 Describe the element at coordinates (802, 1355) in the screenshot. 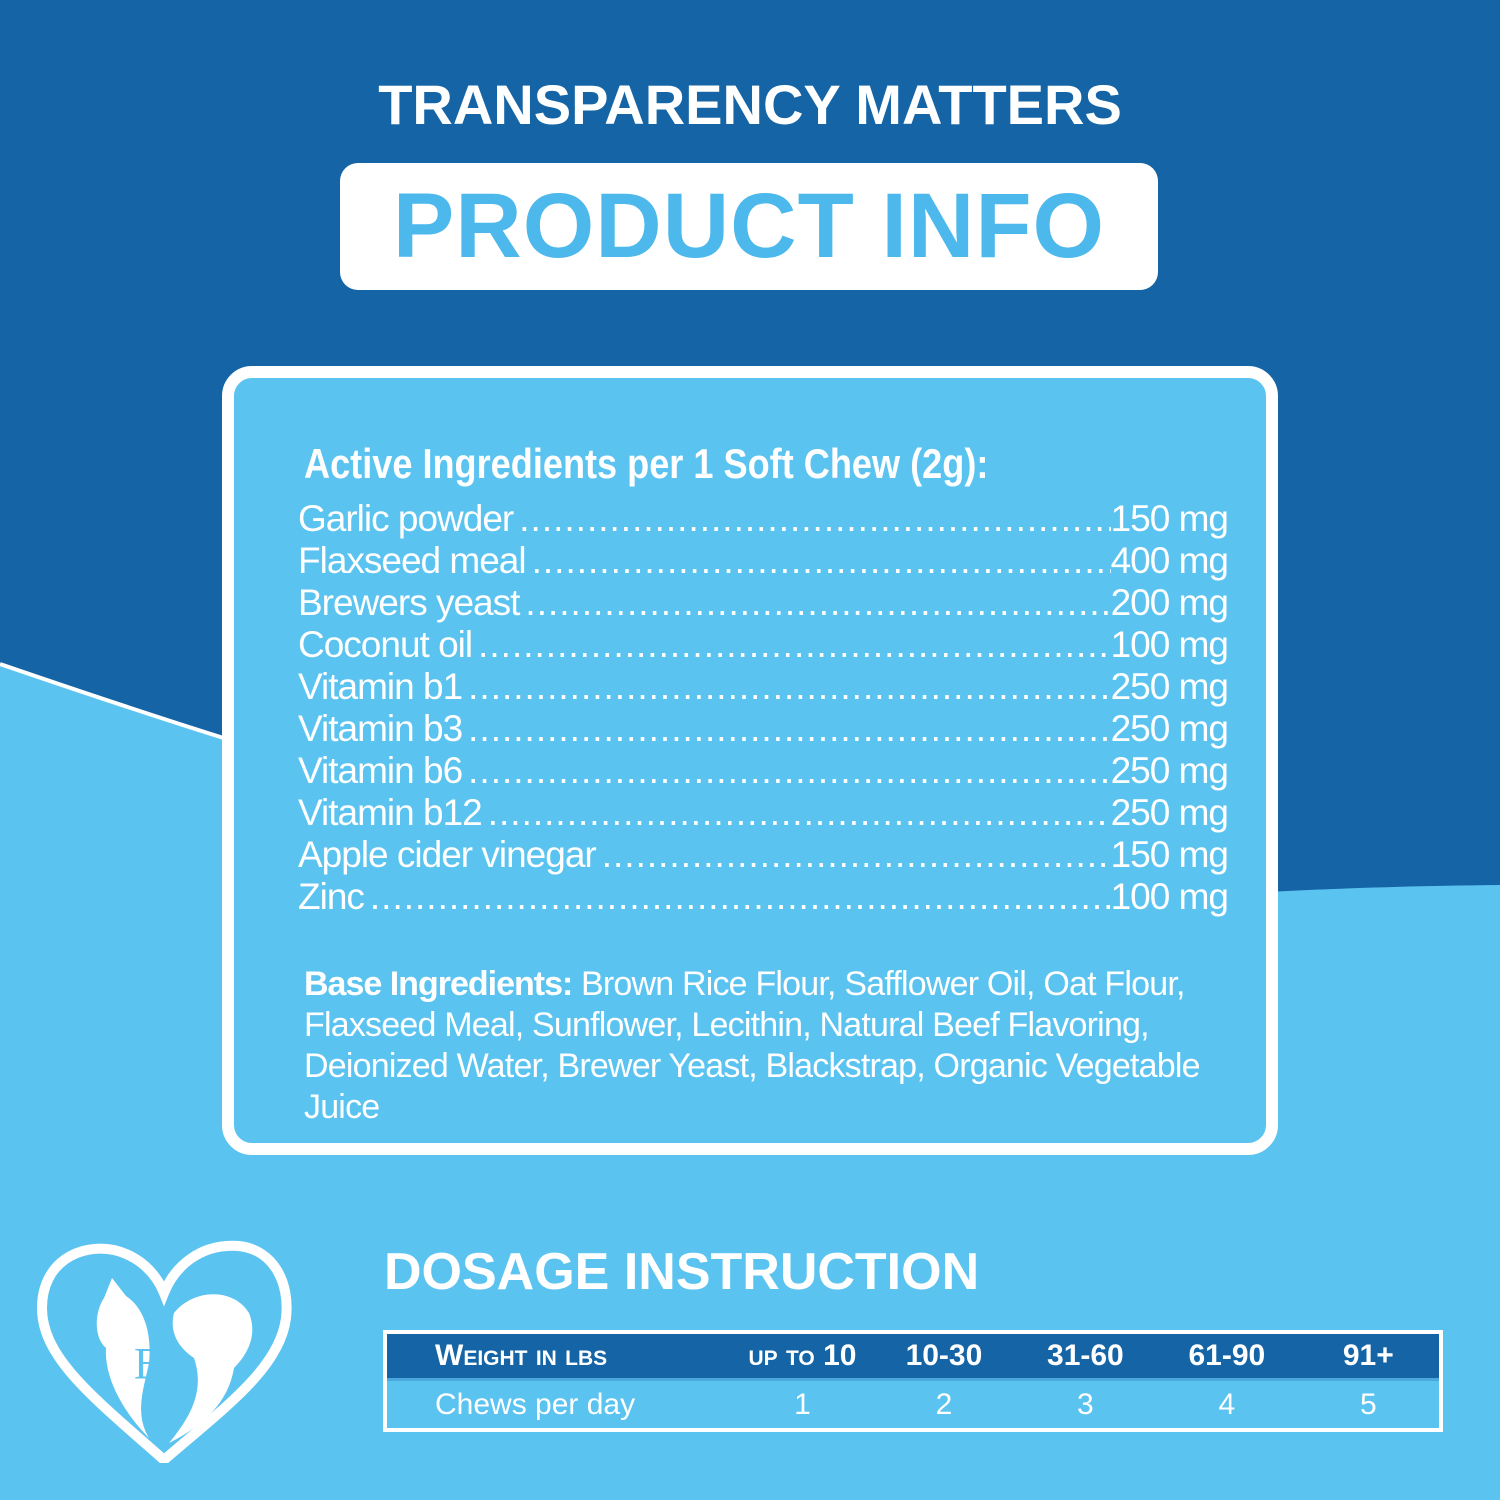

I see `weight-cell: up to 10` at that location.